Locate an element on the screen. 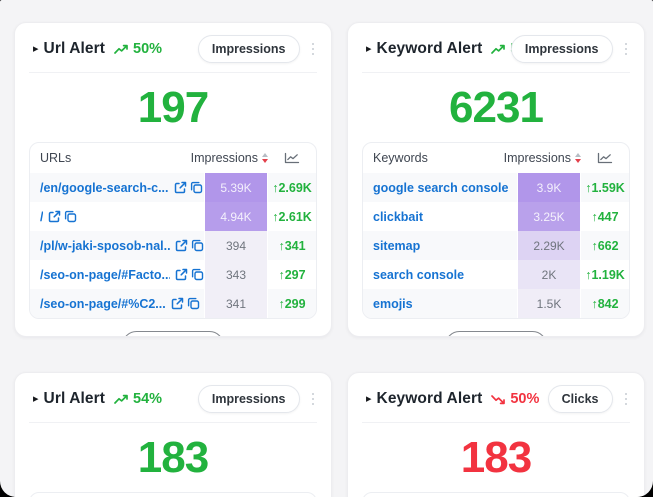  card-title-group: ▸ Keyword Alert 50% is located at coordinates (452, 399).